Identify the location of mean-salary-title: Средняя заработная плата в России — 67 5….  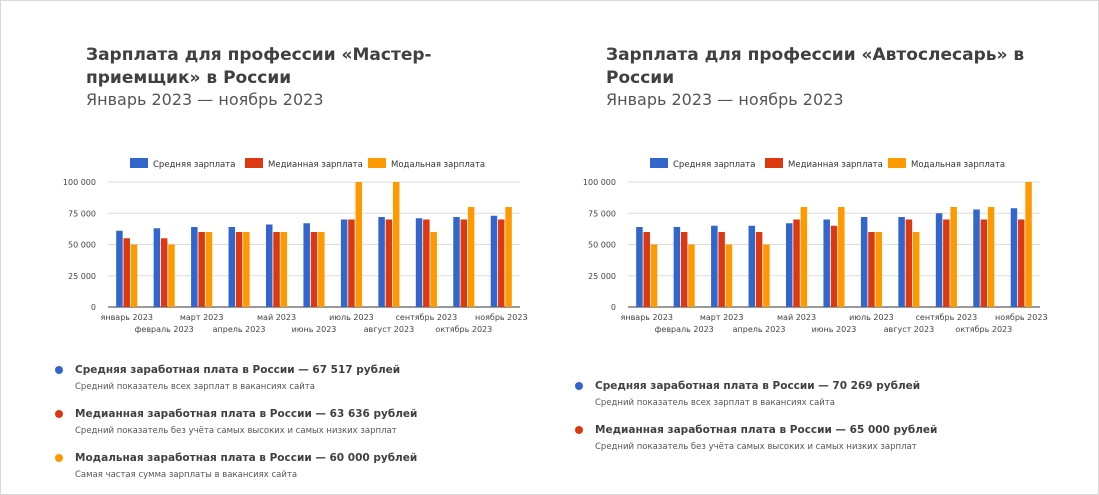
(238, 370).